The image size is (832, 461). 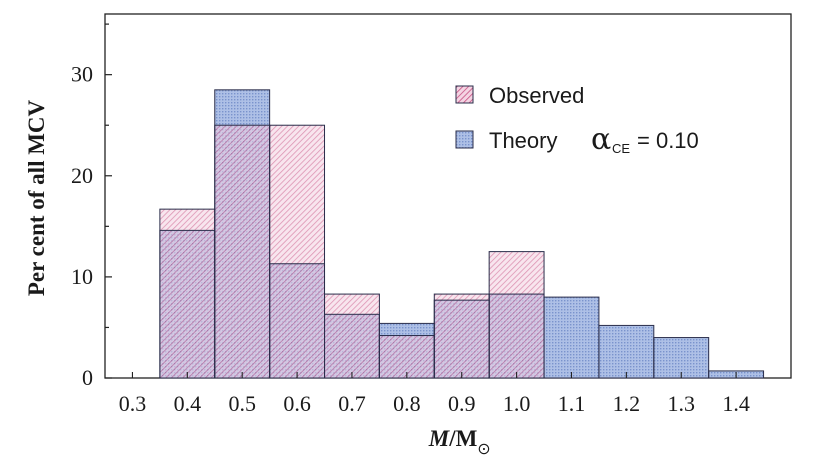 I want to click on x-tick-label: 1.2, so click(x=627, y=403).